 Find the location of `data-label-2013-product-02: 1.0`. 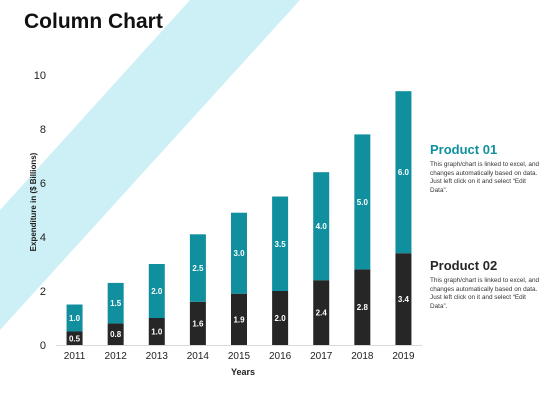

data-label-2013-product-02: 1.0 is located at coordinates (157, 332).